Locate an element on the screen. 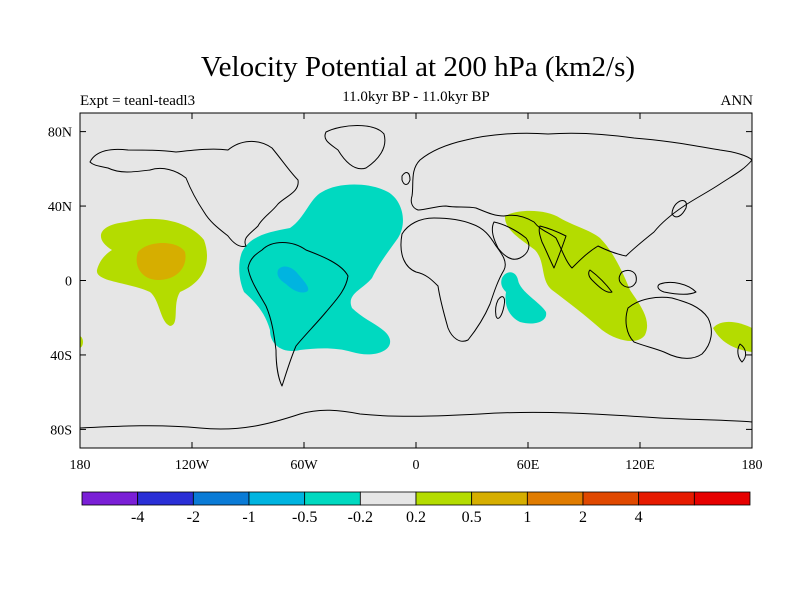  contour-indian-ocean-positive is located at coordinates (576, 276).